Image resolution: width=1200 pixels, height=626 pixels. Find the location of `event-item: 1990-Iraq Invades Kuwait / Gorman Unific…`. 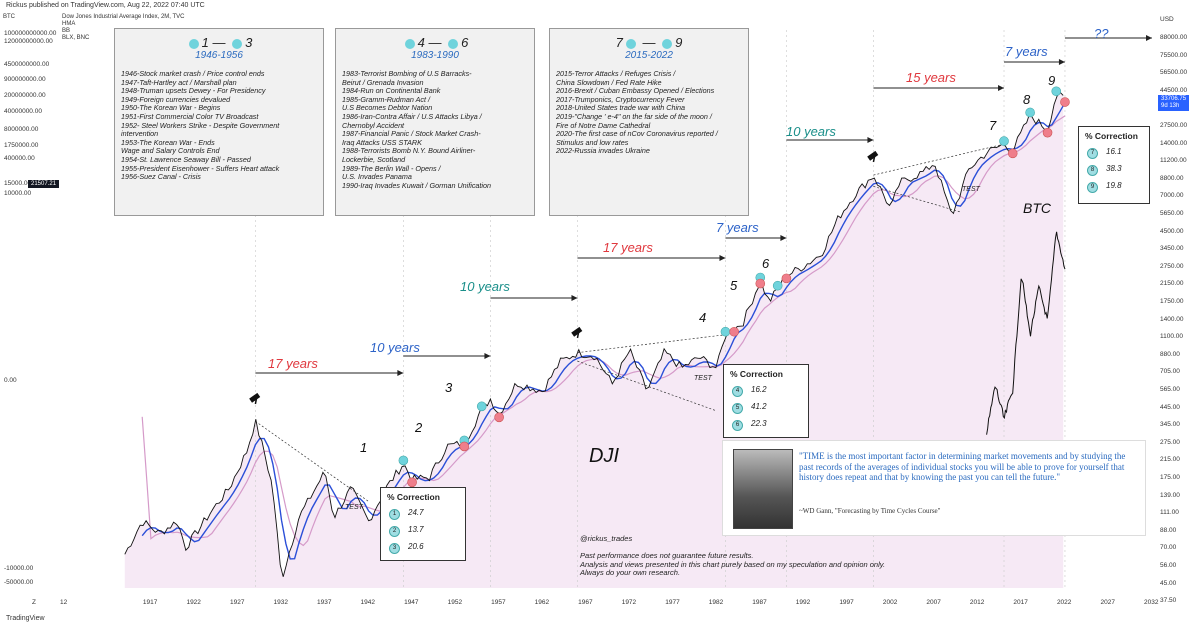

event-item: 1990-Iraq Invades Kuwait / Gorman Unific… is located at coordinates (417, 185).